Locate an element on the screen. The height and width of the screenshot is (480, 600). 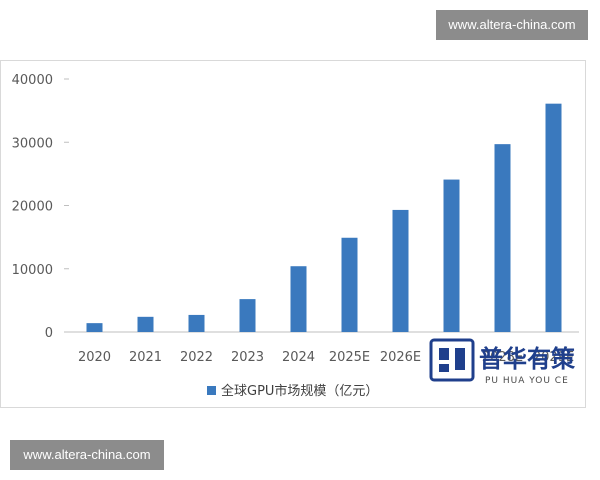
bar-2020 is located at coordinates (94, 327).